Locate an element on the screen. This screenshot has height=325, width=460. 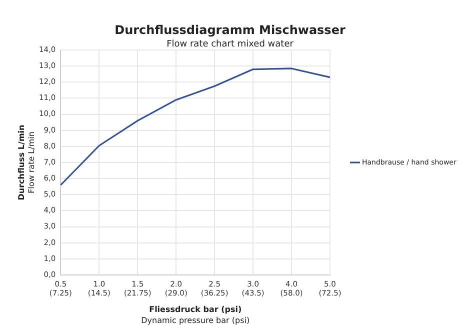
y-axis-title: Durchfluss L/min Flow rate L/min is located at coordinates (26, 162).